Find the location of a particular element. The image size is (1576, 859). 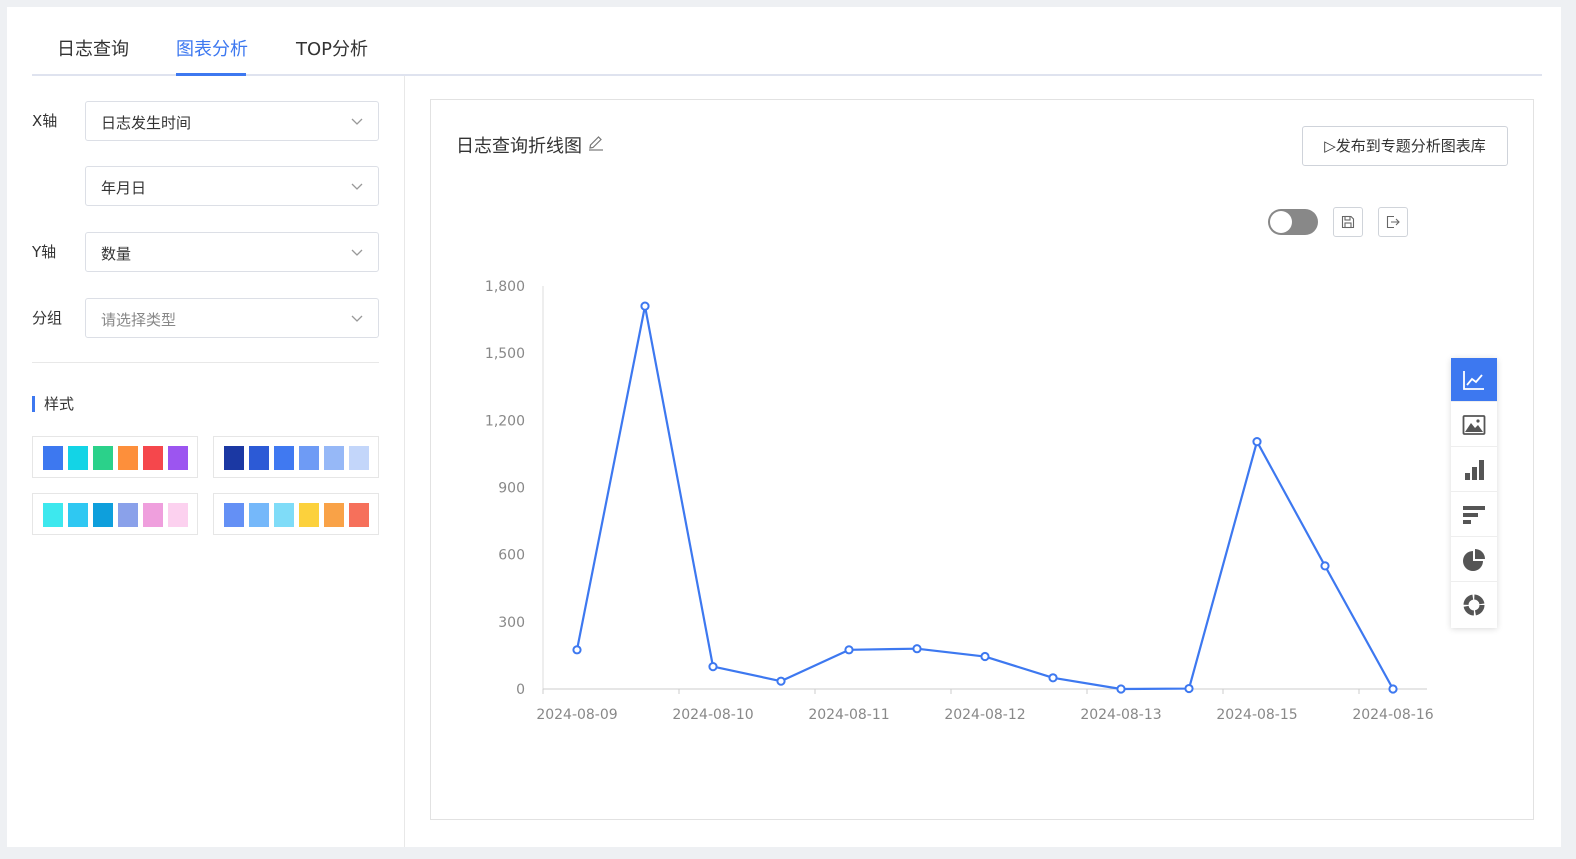

chart-type-area is located at coordinates (1474, 425).